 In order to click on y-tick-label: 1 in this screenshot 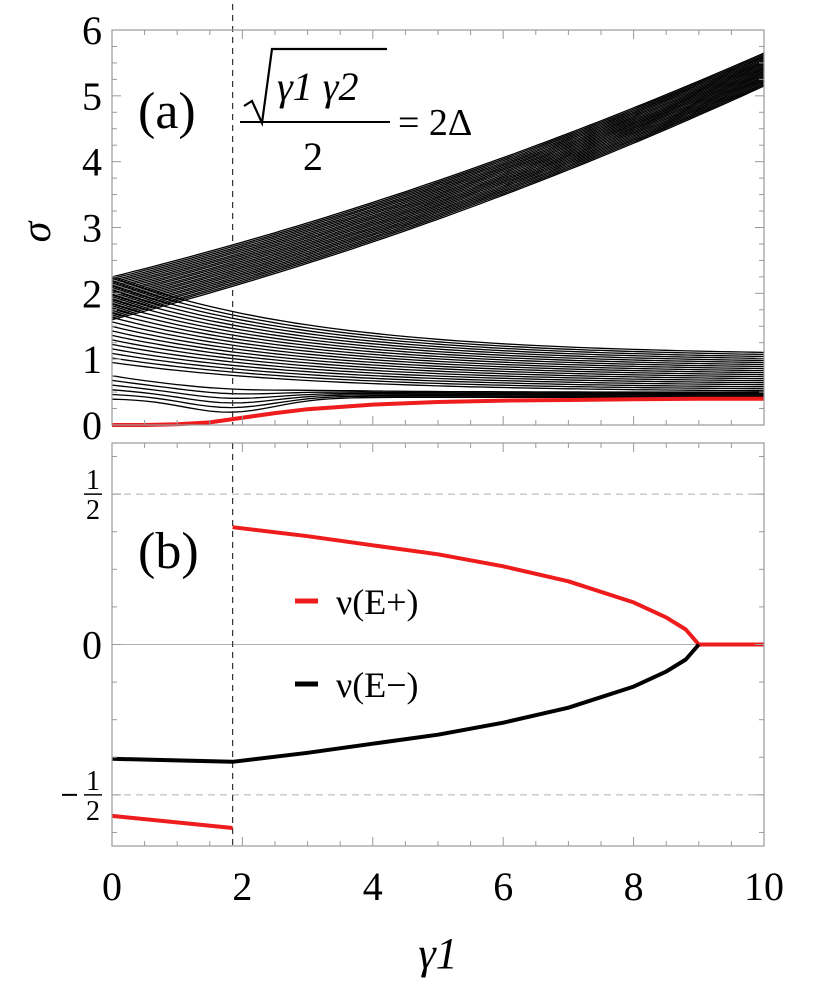, I will do `click(92, 359)`.